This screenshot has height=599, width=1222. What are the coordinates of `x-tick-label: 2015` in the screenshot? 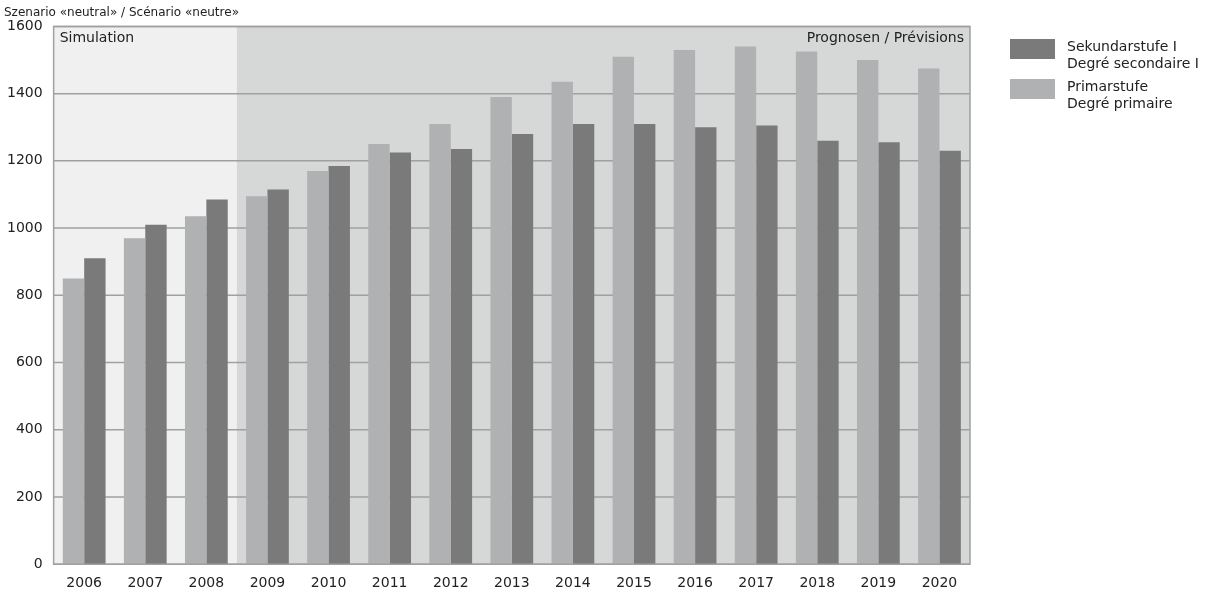 It's located at (634, 582).